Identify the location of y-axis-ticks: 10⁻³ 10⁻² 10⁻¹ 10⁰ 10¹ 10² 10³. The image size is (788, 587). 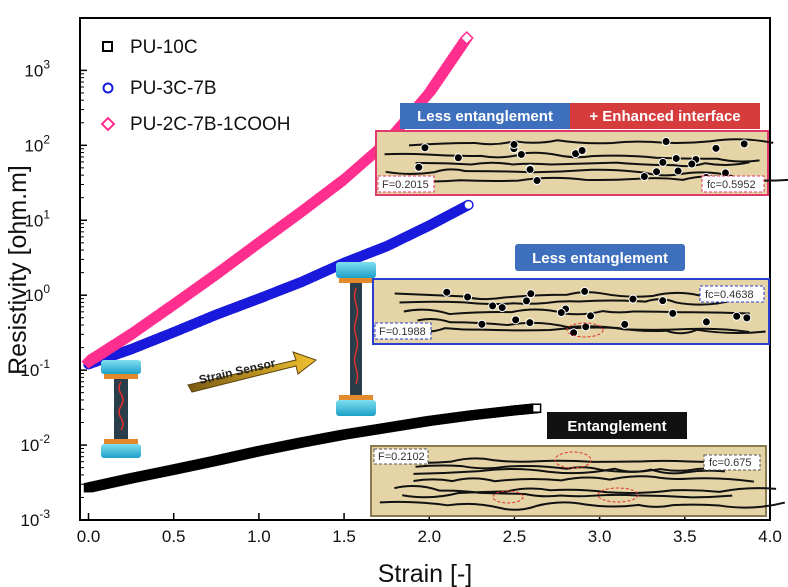
(53, 293).